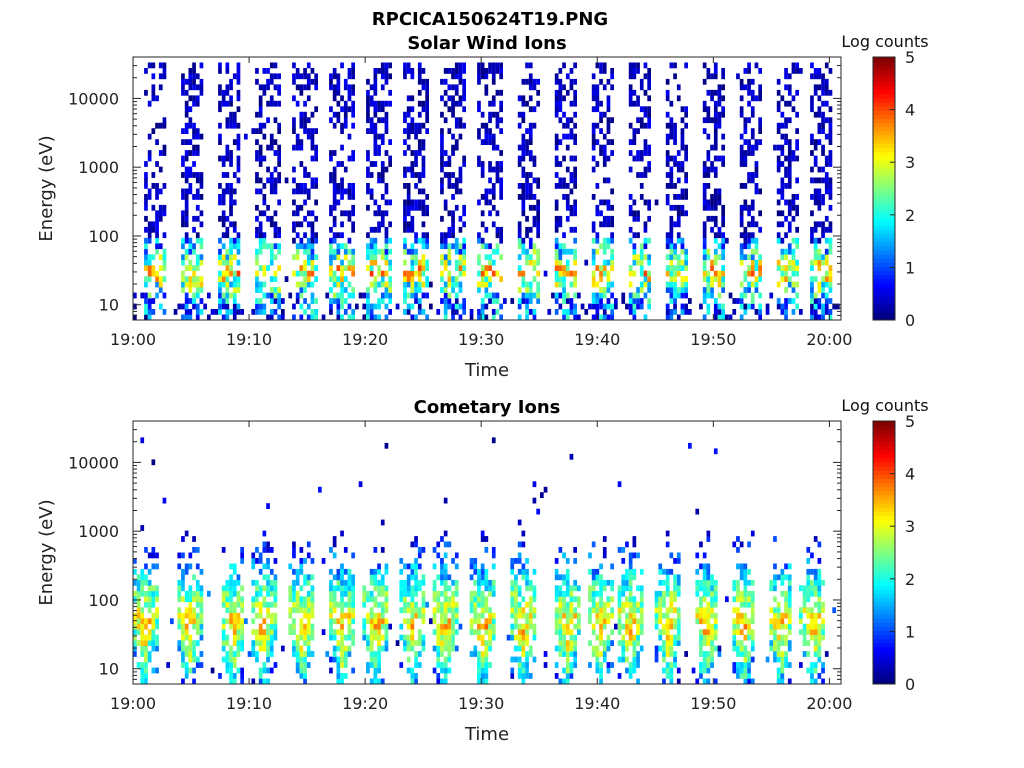  I want to click on colorbar-swatch, so click(884, 269).